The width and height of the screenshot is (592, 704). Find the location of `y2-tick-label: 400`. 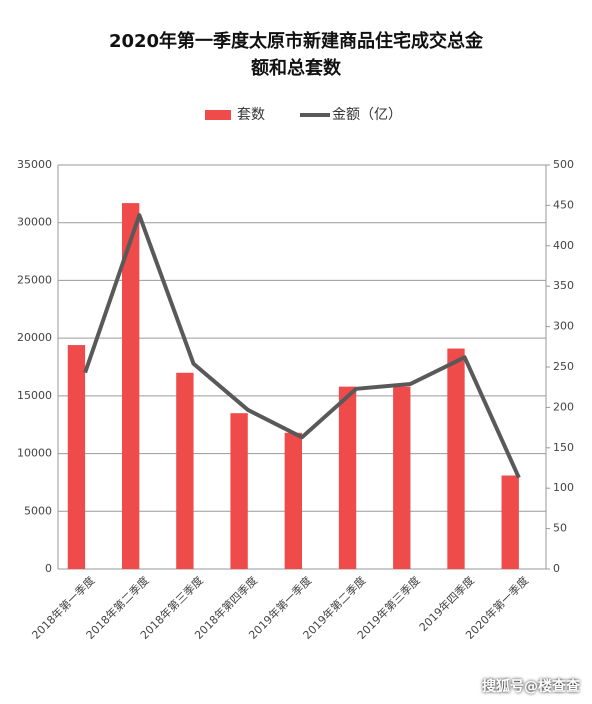

y2-tick-label: 400 is located at coordinates (563, 245).